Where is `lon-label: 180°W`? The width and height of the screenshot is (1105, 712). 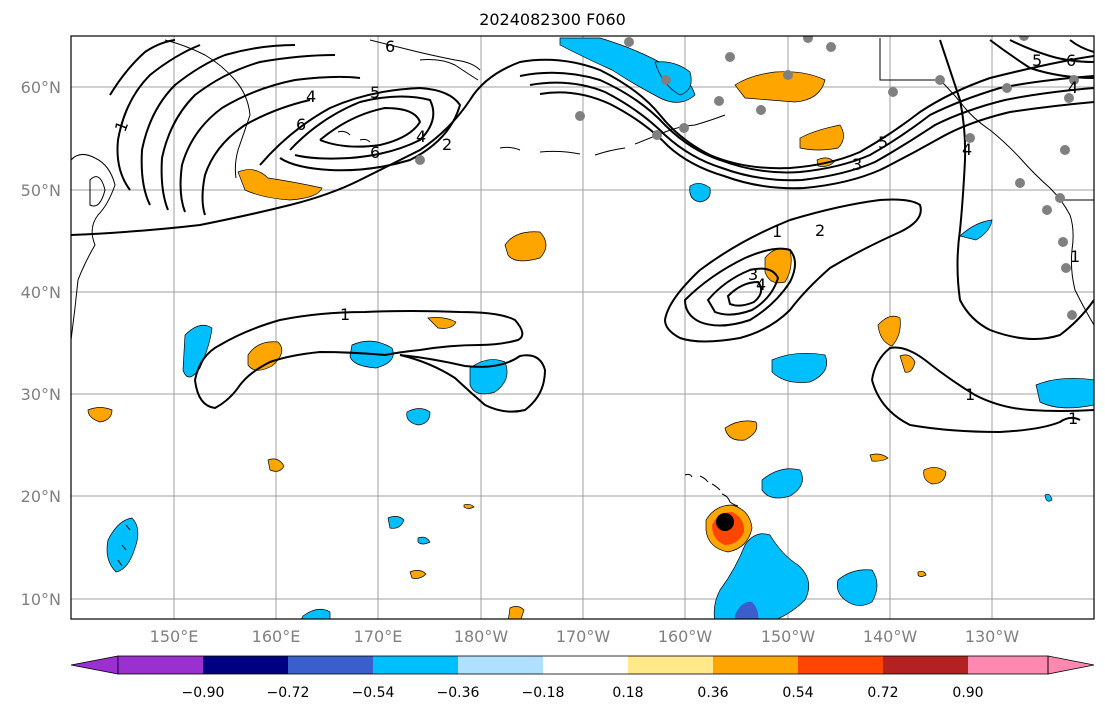 lon-label: 180°W is located at coordinates (481, 636).